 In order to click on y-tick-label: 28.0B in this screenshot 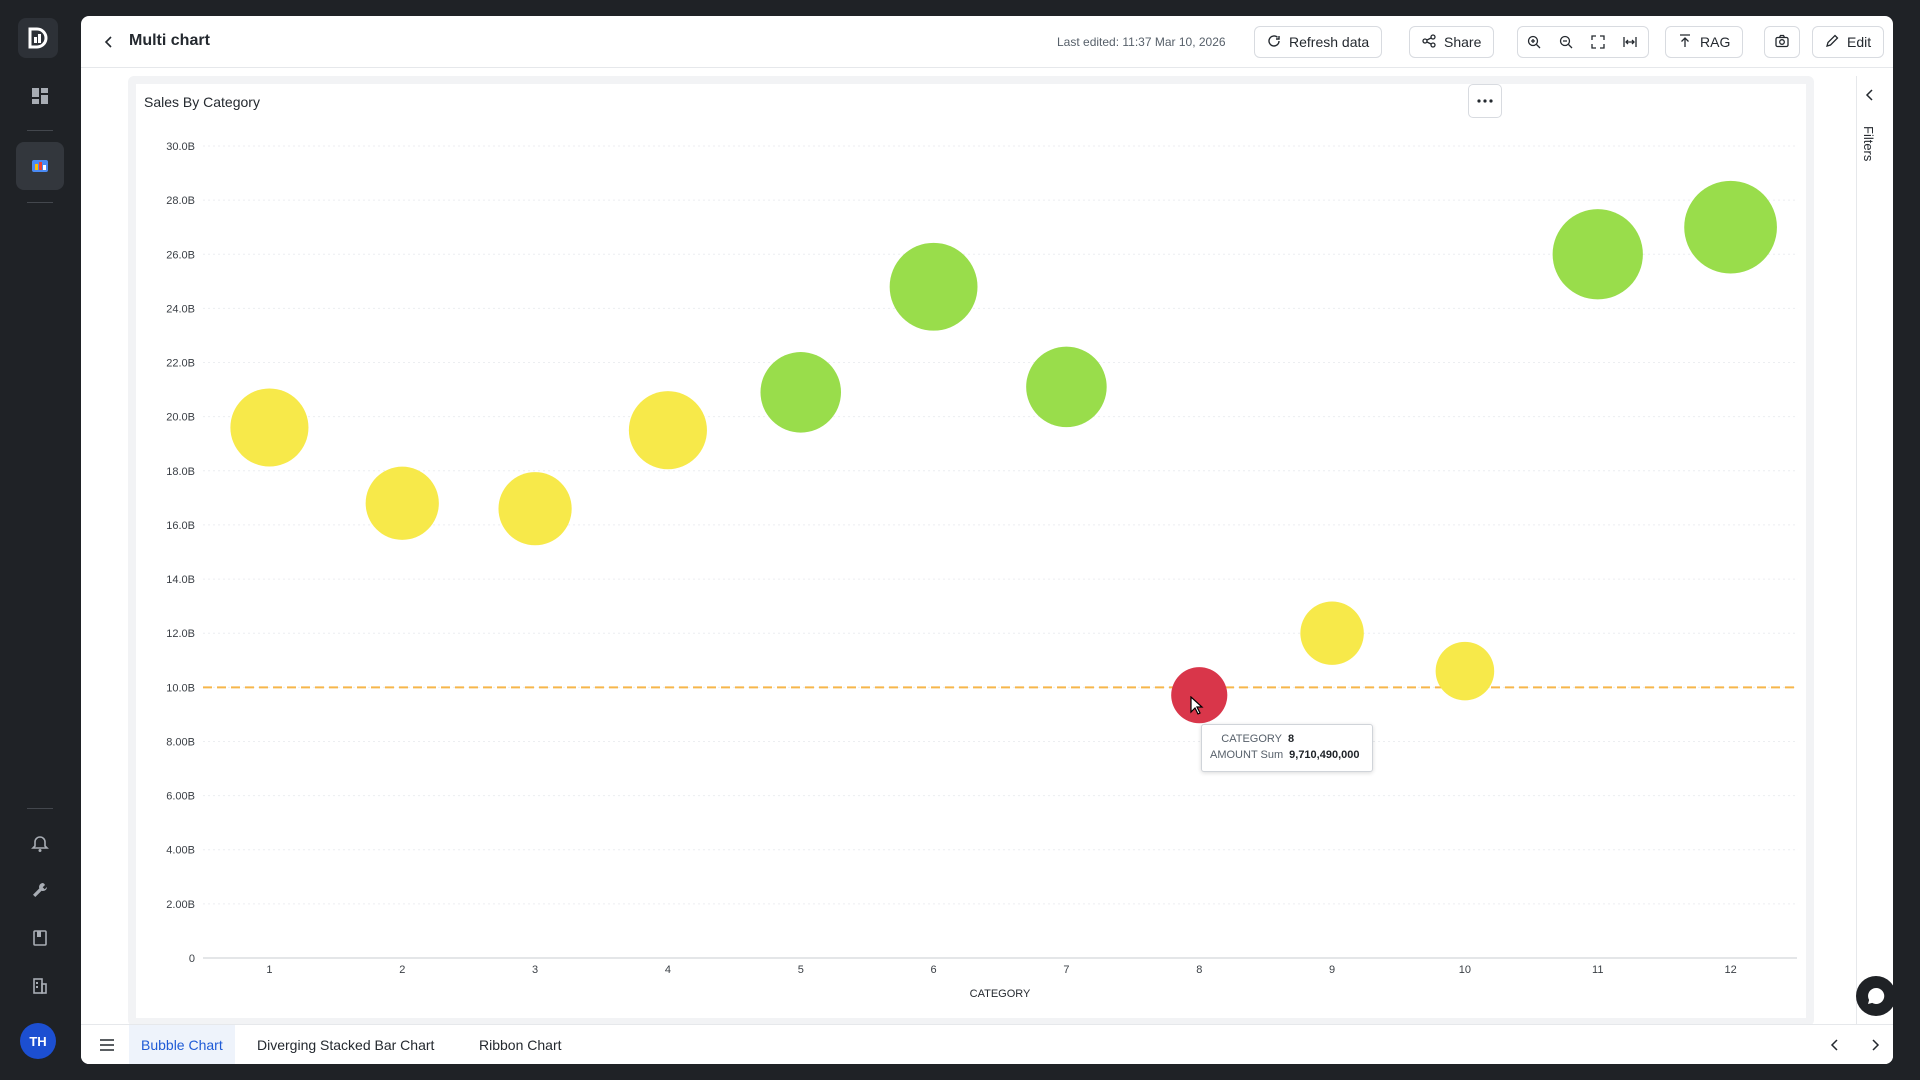, I will do `click(180, 201)`.